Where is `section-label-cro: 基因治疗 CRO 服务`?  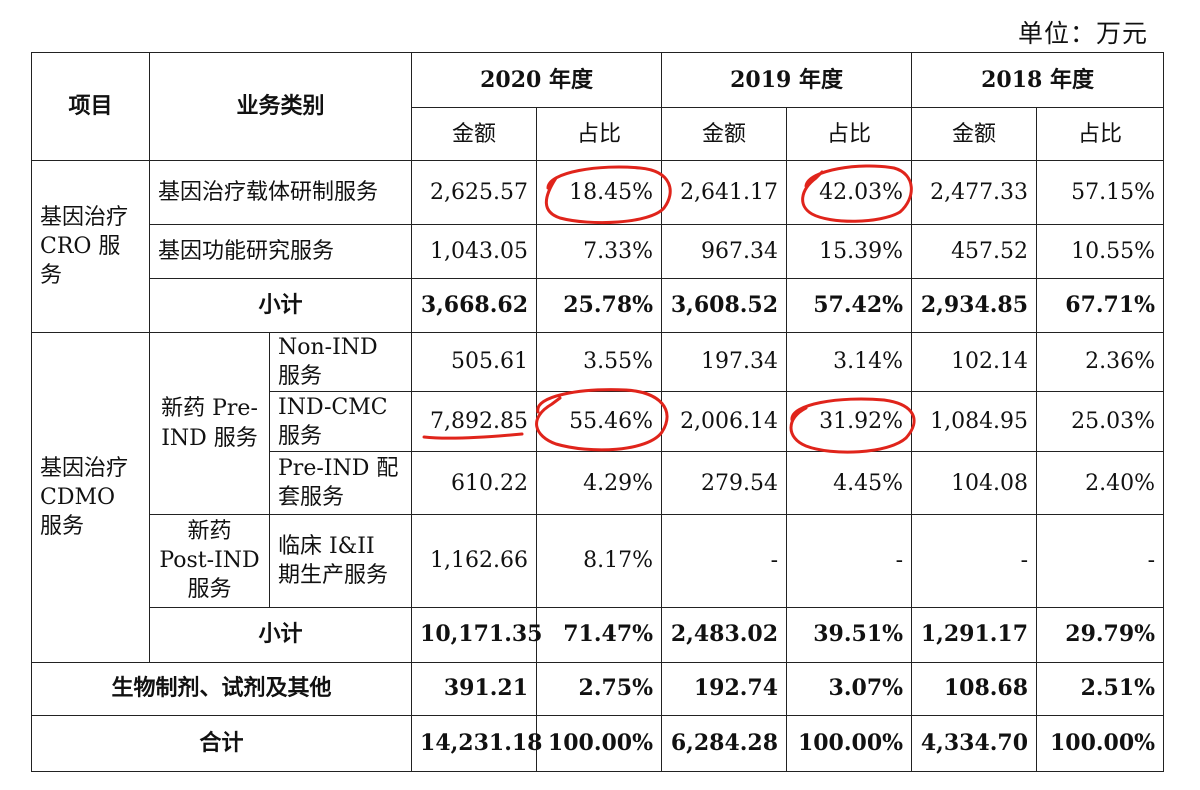
section-label-cro: 基因治疗 CRO 服务 is located at coordinates (90, 246).